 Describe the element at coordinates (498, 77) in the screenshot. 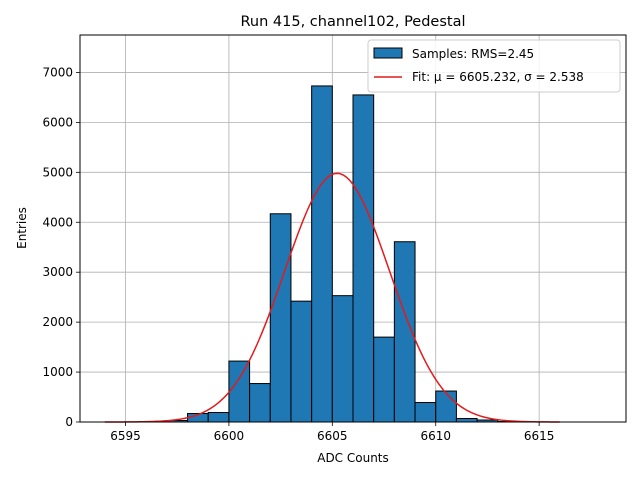

I see `legend-fit-label: Fit: μ = 6605.232, σ = 2.538` at that location.